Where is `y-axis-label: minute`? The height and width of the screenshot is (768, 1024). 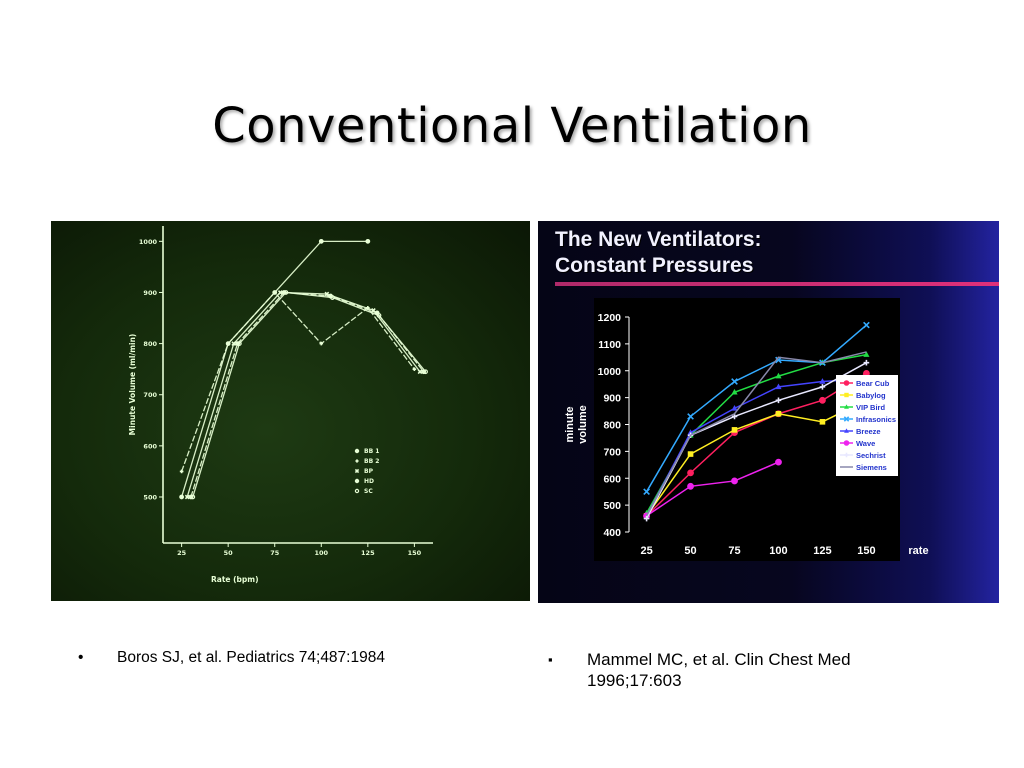
y-axis-label: minute is located at coordinates (570, 424).